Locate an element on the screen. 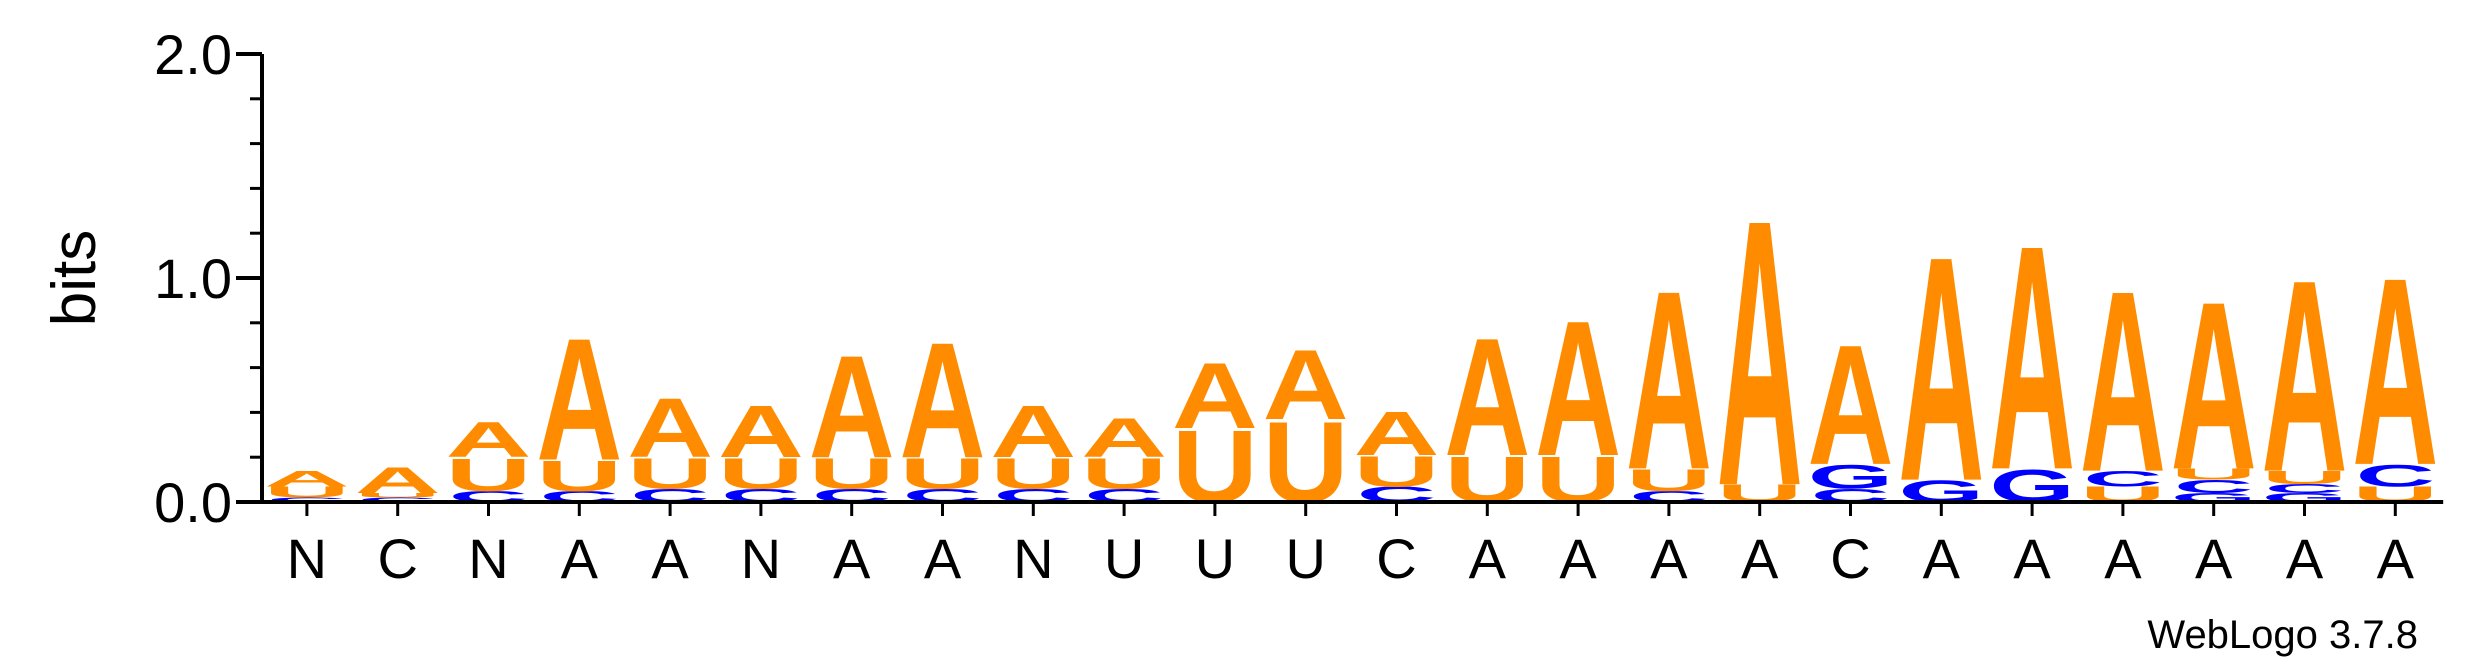  stack-7: CUA is located at coordinates (852, 416).